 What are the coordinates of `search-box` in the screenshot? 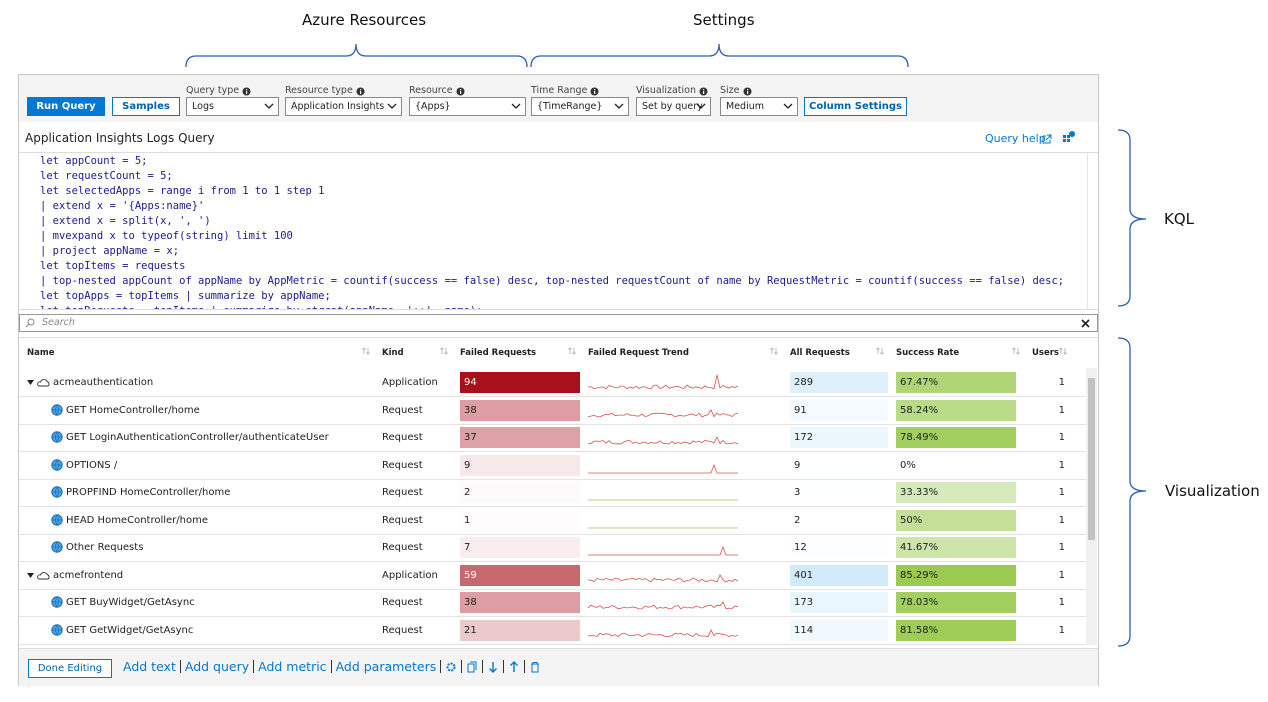 It's located at (558, 323).